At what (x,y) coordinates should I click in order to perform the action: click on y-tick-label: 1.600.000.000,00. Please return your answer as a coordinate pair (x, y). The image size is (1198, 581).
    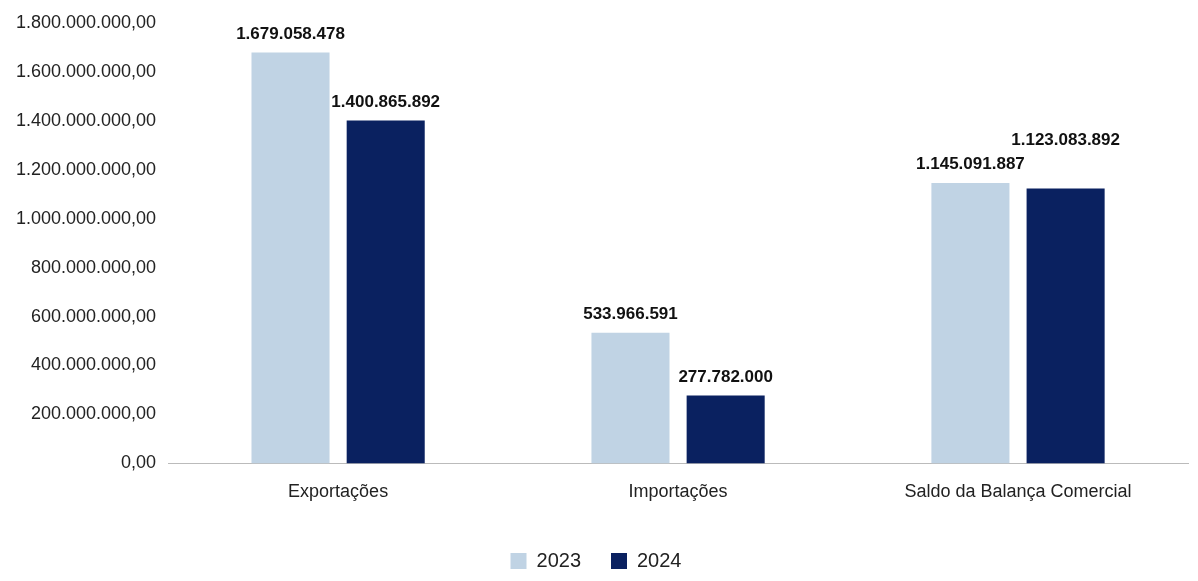
    Looking at the image, I should click on (86, 70).